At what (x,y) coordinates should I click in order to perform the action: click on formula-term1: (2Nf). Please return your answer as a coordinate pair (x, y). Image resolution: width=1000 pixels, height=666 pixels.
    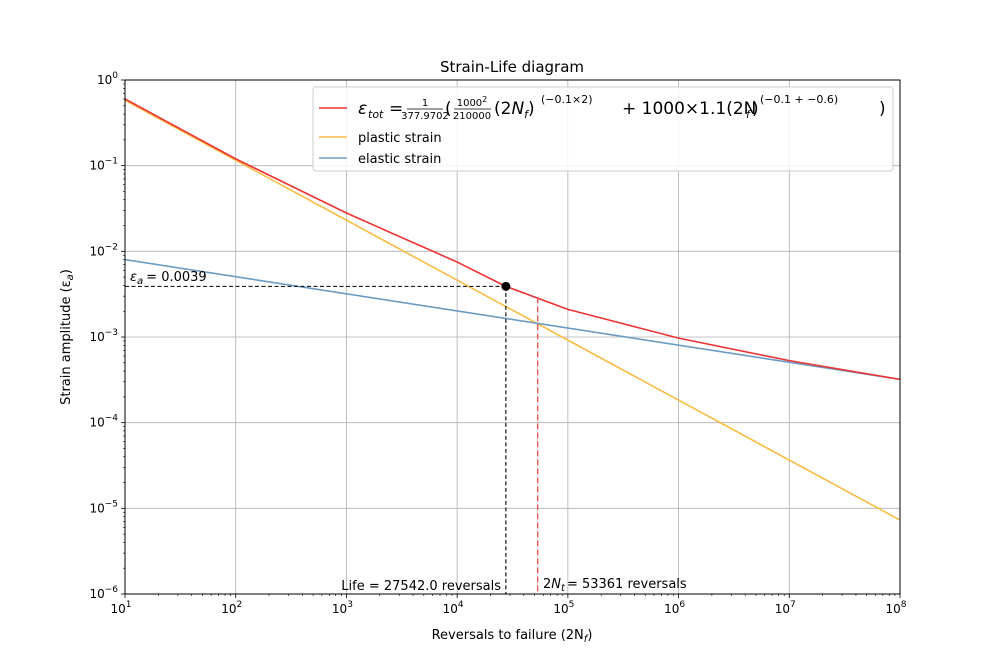
    Looking at the image, I should click on (514, 110).